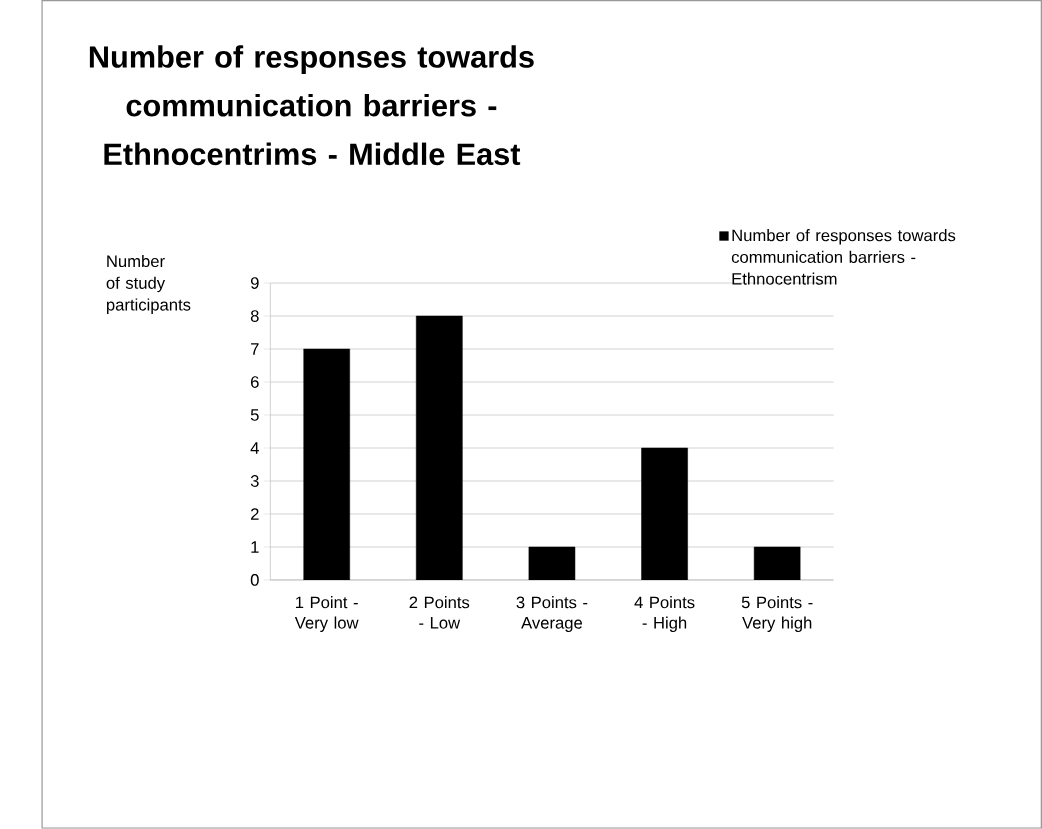 The width and height of the screenshot is (1042, 829). What do you see at coordinates (843, 257) in the screenshot?
I see `legend-label: Number of responses towards communication barriers - Ethnocentrism` at bounding box center [843, 257].